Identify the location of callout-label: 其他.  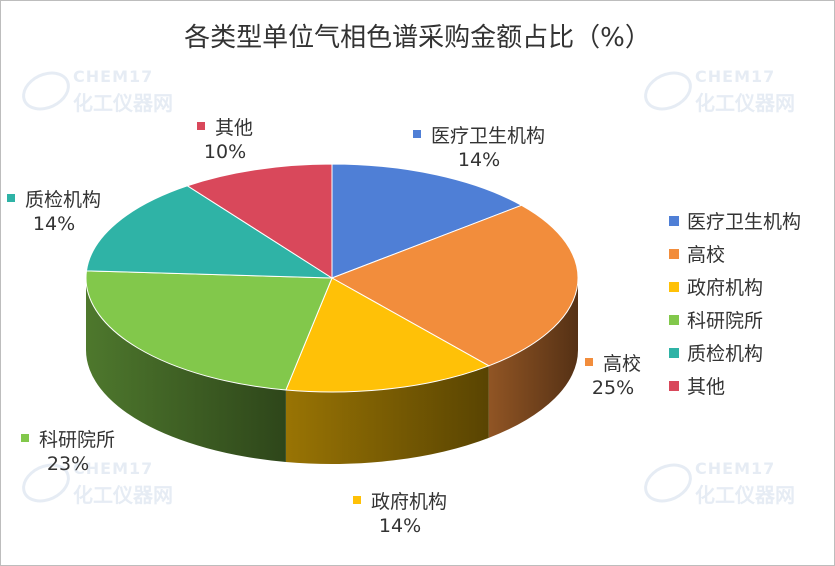
(234, 128).